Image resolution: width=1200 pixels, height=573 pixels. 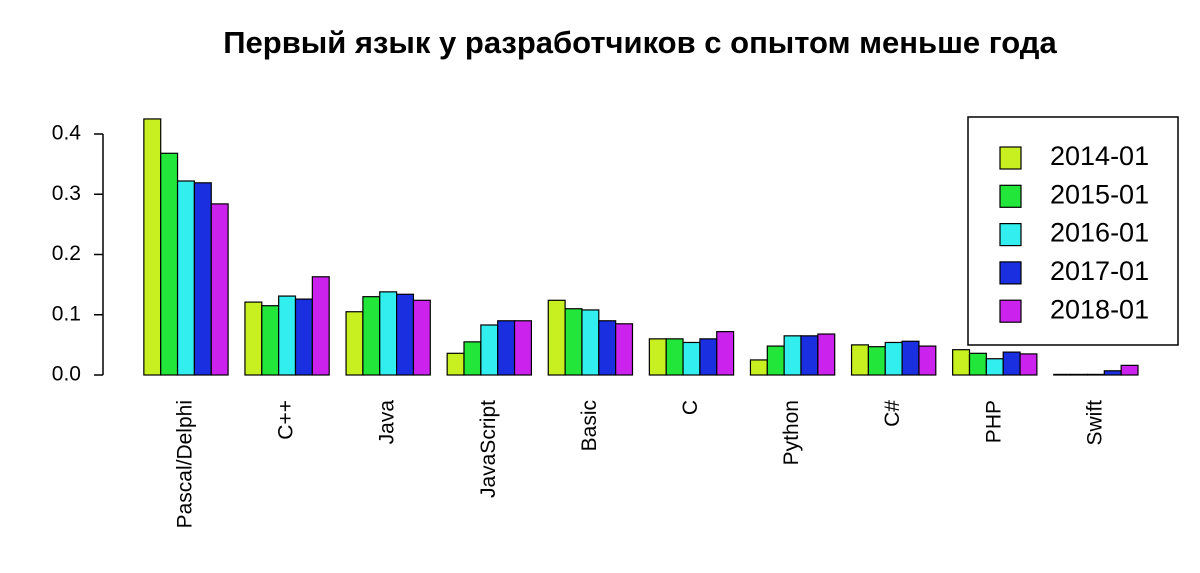 What do you see at coordinates (67, 133) in the screenshot?
I see `y-tick-label: 0.4` at bounding box center [67, 133].